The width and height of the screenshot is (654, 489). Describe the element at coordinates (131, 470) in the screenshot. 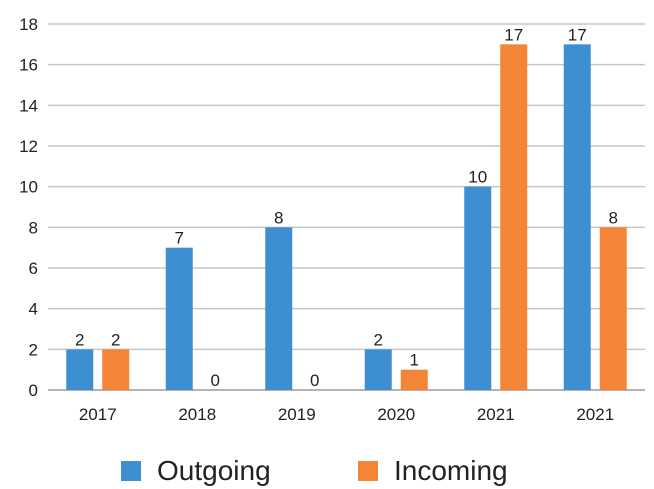

I see `legend-swatch-outgoing` at that location.